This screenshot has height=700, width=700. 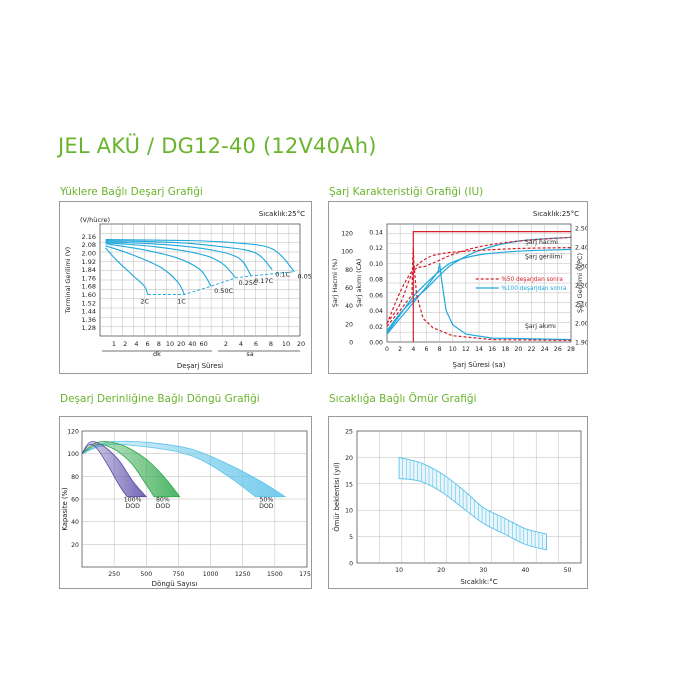 What do you see at coordinates (89, 303) in the screenshot?
I see `discharge-ytick: 1.52` at bounding box center [89, 303].